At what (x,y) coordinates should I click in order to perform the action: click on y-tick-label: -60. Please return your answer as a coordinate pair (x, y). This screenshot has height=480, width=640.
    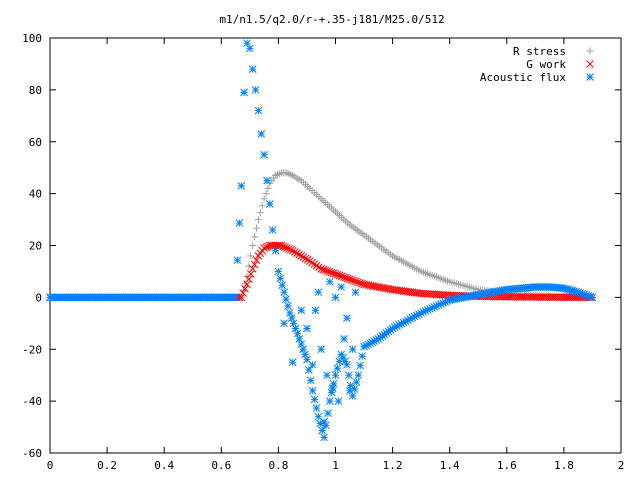
    Looking at the image, I should click on (32, 453).